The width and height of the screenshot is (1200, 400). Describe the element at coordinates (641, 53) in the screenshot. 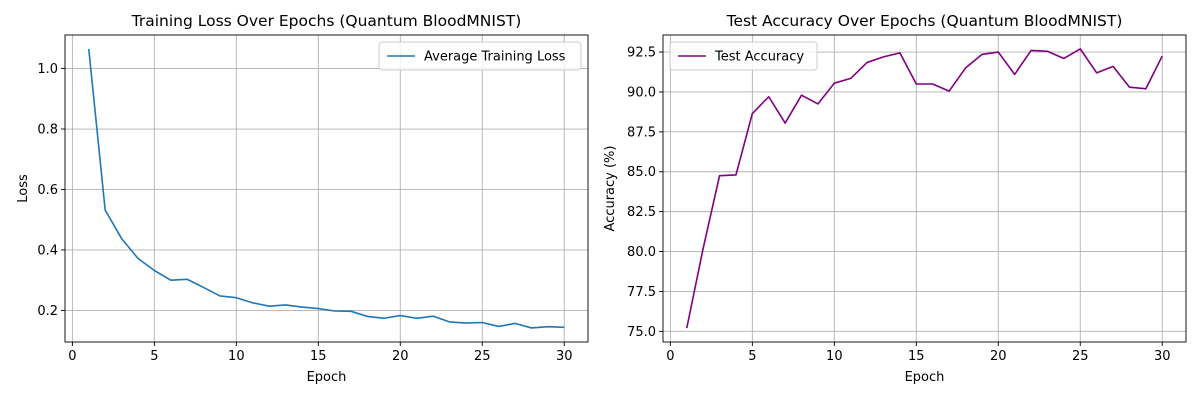

I see `y-tick-label: 92.5` at that location.